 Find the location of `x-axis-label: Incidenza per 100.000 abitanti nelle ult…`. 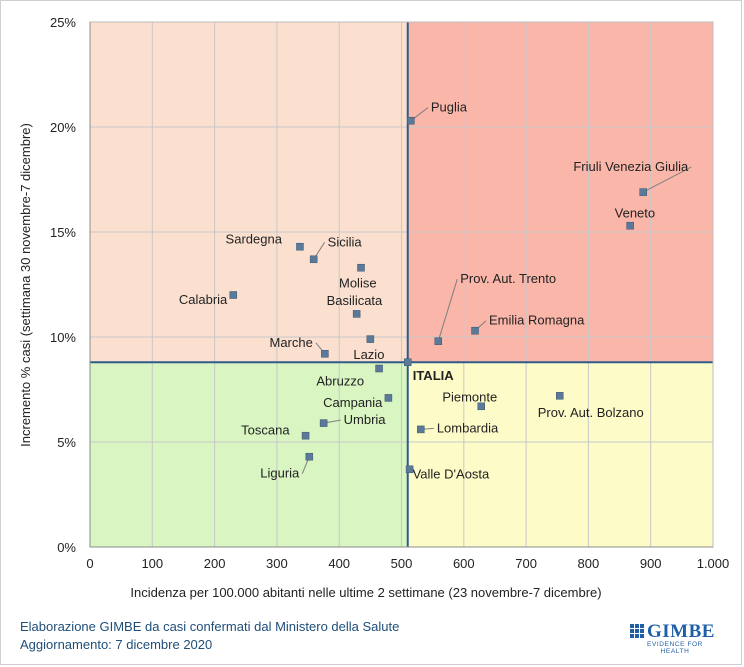

x-axis-label: Incidenza per 100.000 abitanti nelle ult… is located at coordinates (365, 592).